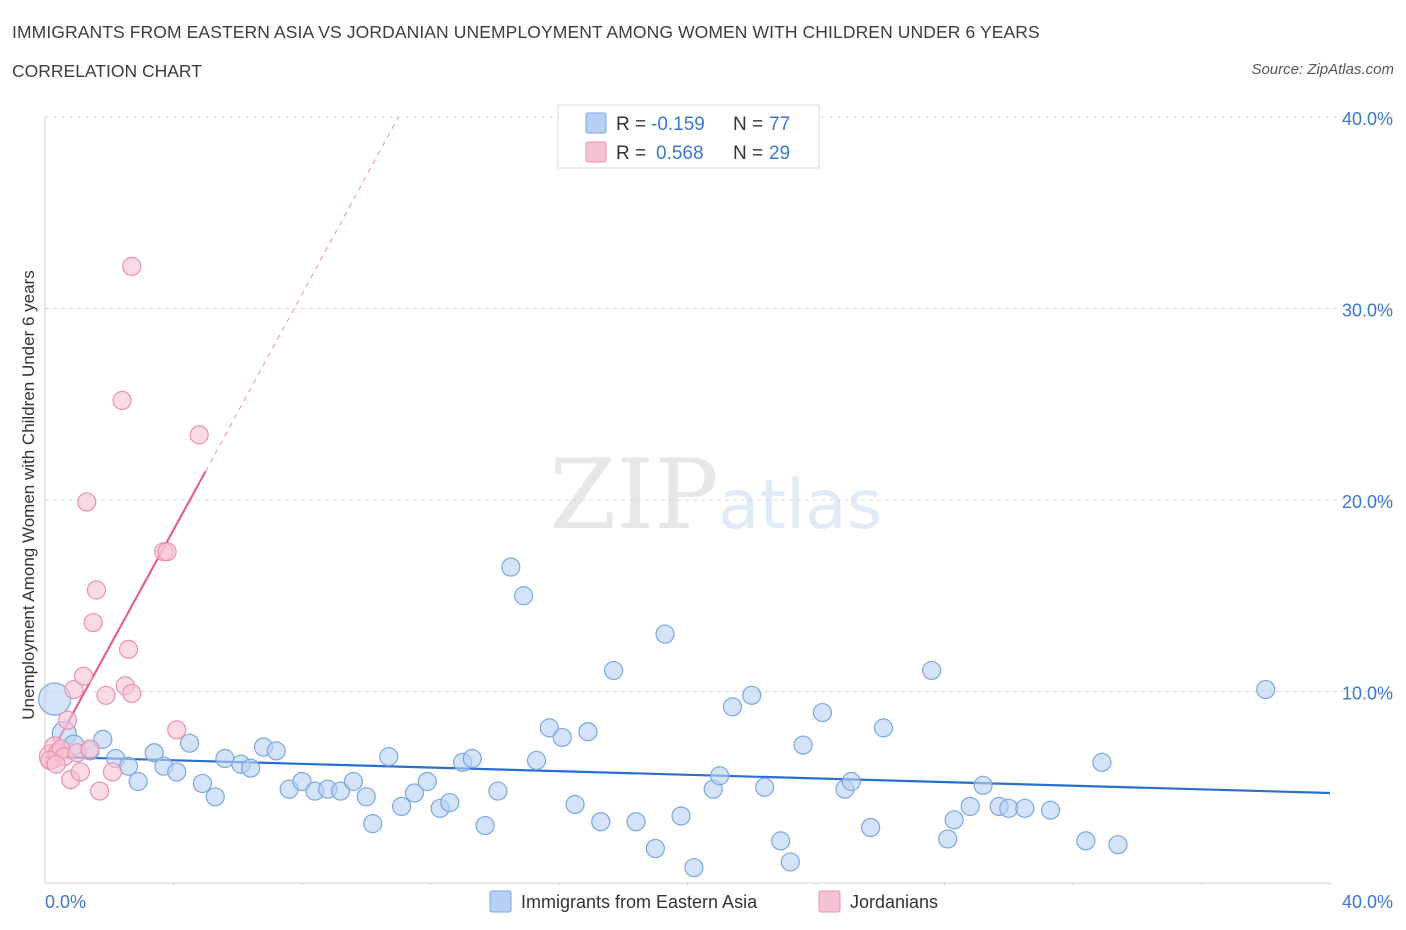 This screenshot has width=1406, height=930. Describe the element at coordinates (829, 901) in the screenshot. I see `bottom-legend-swatch-pink` at that location.